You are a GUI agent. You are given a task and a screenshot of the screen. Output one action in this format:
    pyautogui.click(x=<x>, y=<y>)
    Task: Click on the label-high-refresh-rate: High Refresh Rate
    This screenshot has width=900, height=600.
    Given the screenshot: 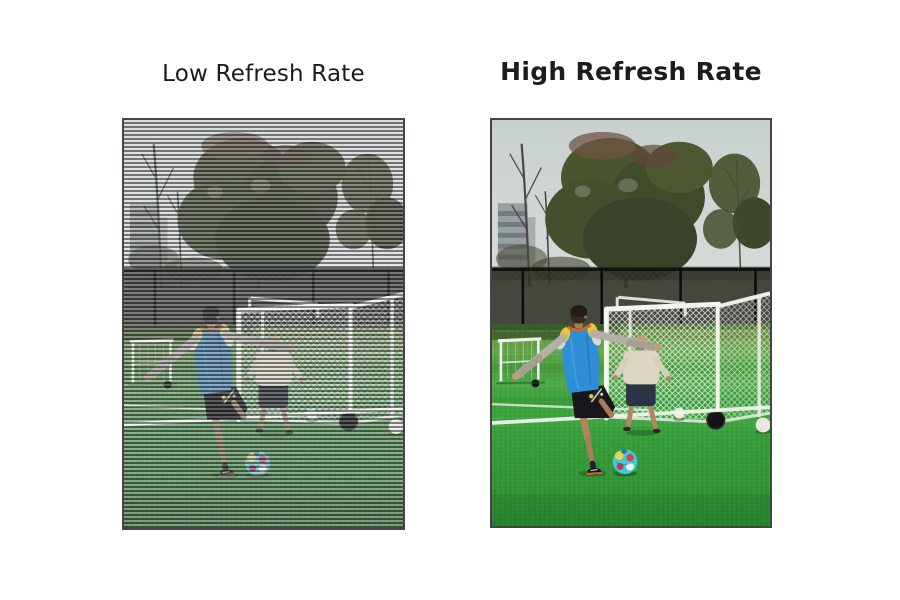 What is the action you would take?
    pyautogui.click(x=631, y=71)
    